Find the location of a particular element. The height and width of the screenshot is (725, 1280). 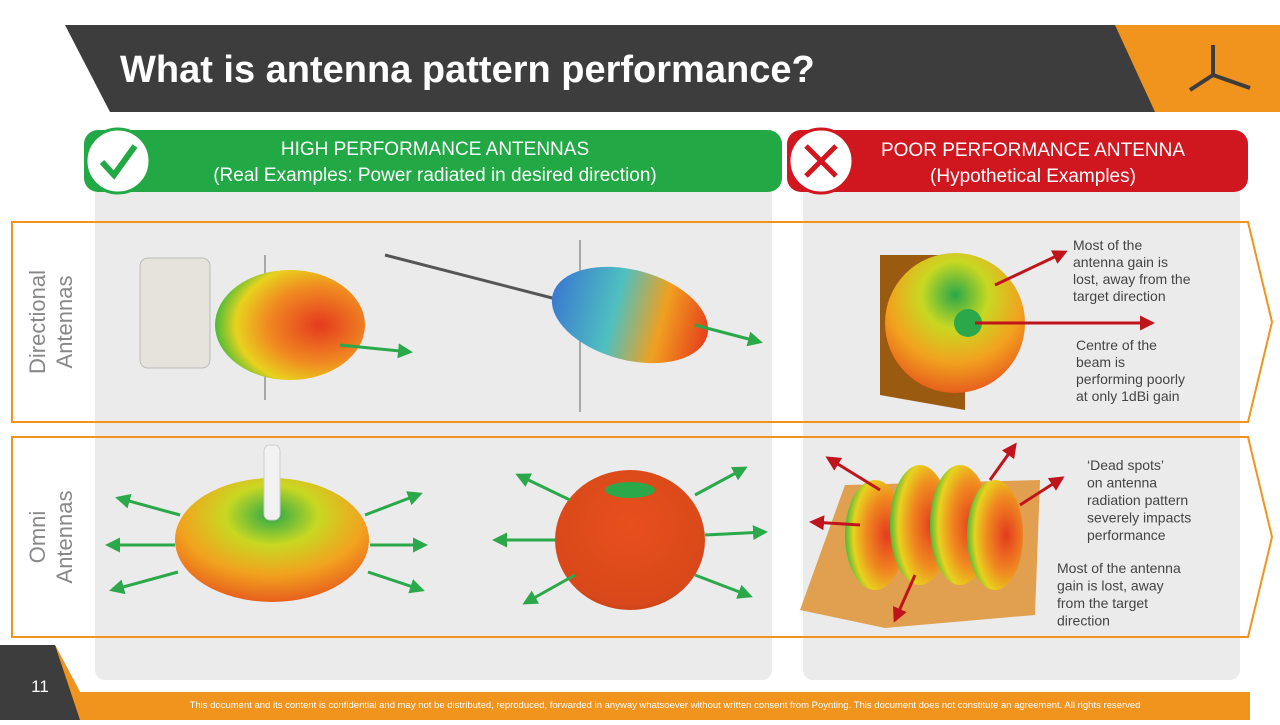

annotation: at only 1dBi gain is located at coordinates (1128, 396).